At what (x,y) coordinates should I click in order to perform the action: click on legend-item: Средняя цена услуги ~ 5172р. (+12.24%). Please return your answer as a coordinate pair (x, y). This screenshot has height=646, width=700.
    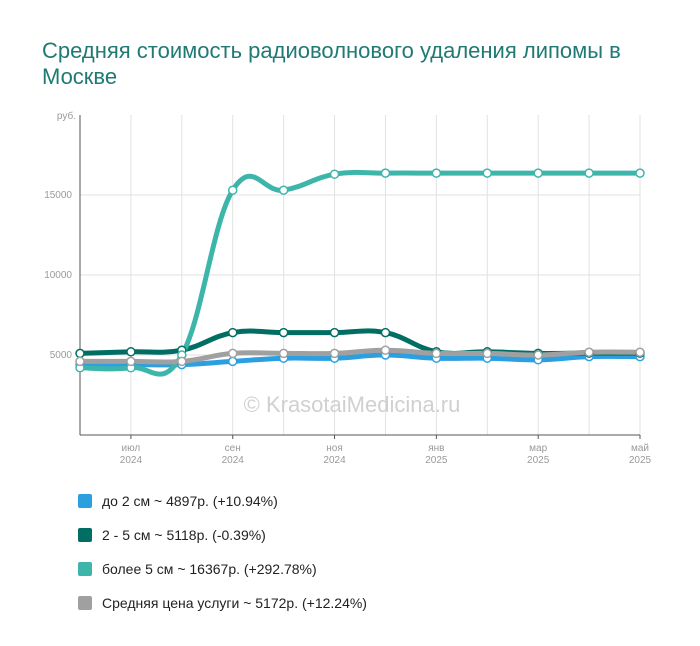
    Looking at the image, I should click on (222, 603).